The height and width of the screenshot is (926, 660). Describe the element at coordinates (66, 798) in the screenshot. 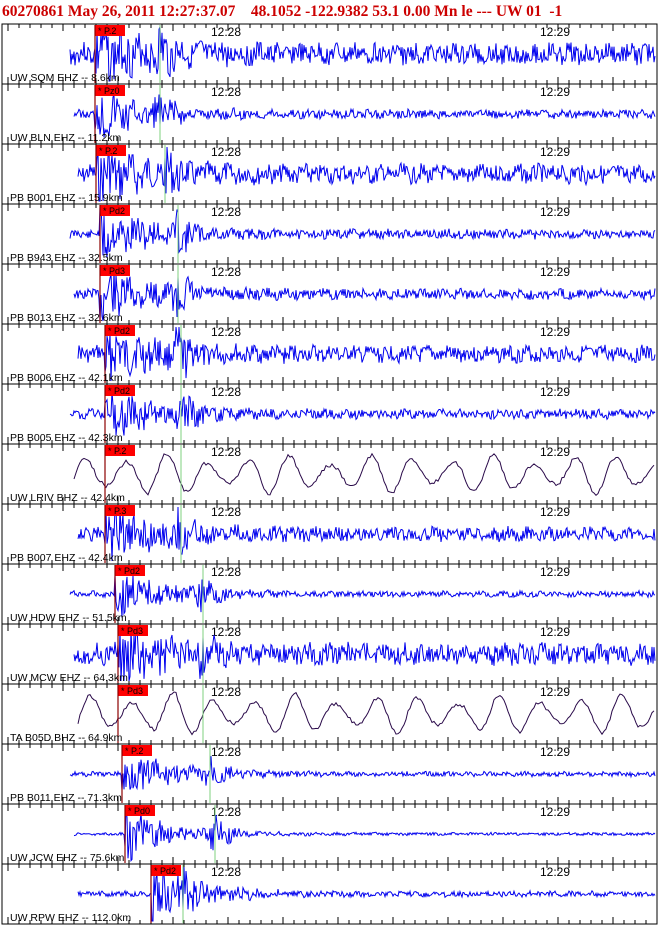

I see `station-label: PB B011 EHZ -- 71.3km` at that location.